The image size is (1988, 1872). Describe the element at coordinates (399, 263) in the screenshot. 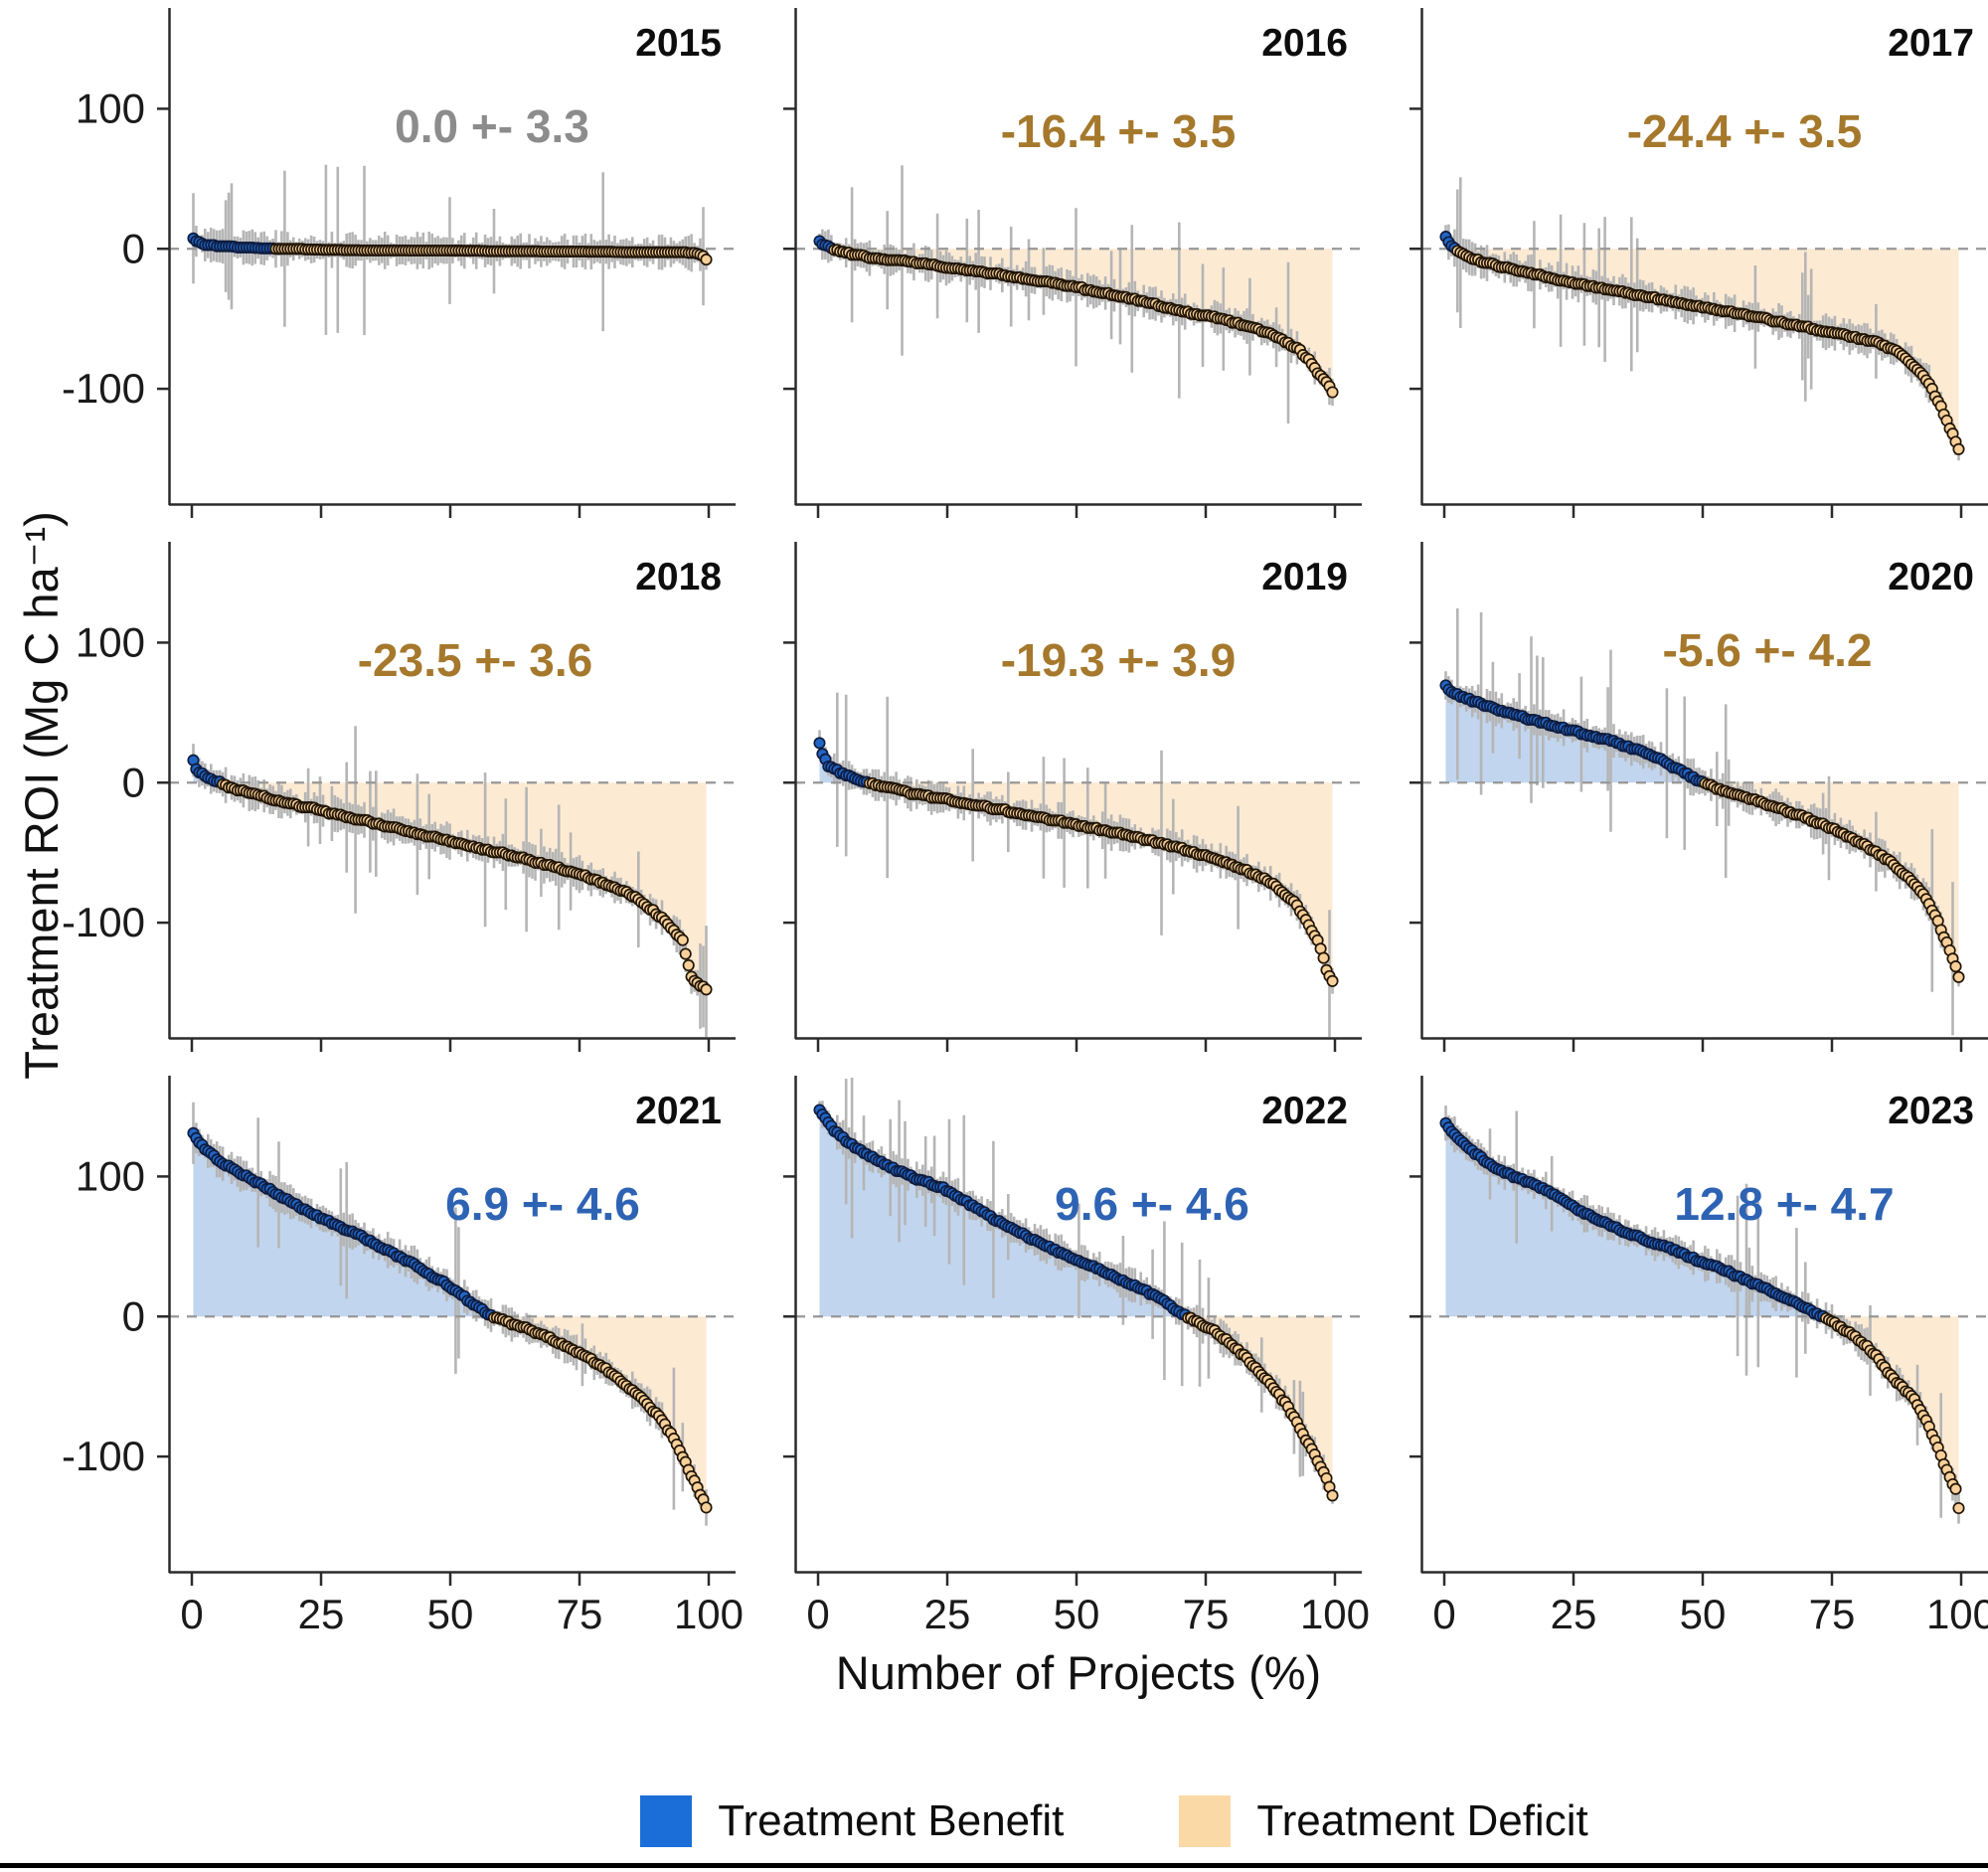

I see `plot-2015: 100 0 -100 2015 0.0 +- 3.3` at that location.